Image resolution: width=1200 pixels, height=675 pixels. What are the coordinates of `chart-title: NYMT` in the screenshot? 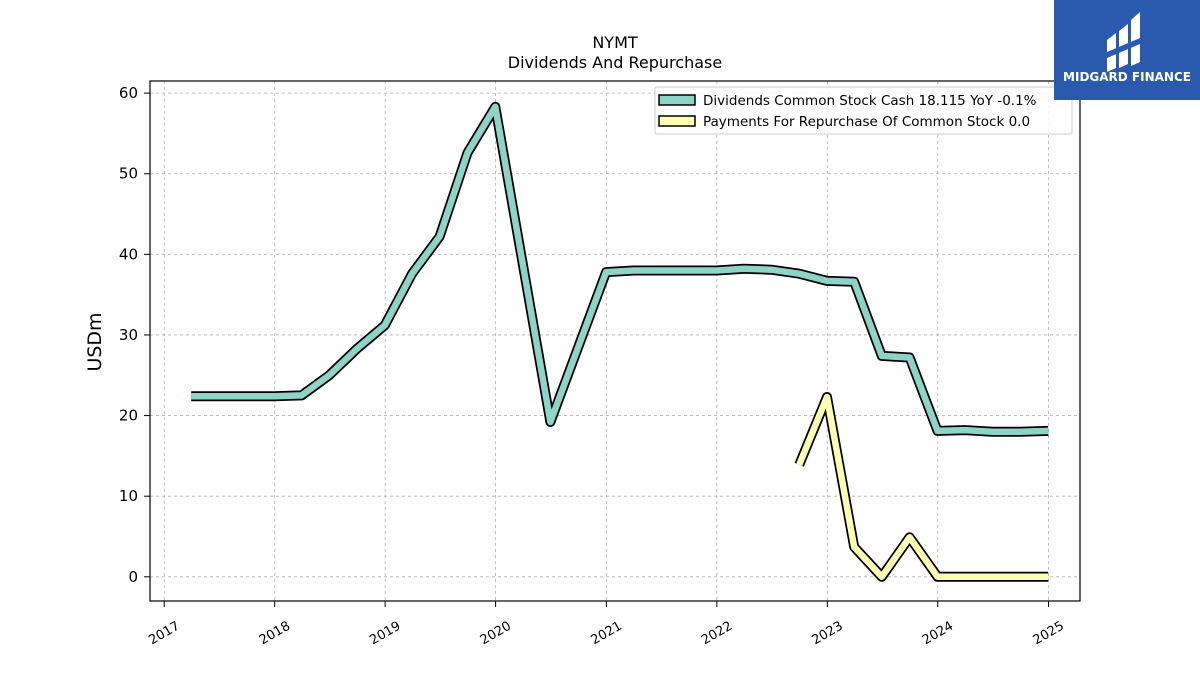 It's located at (615, 42).